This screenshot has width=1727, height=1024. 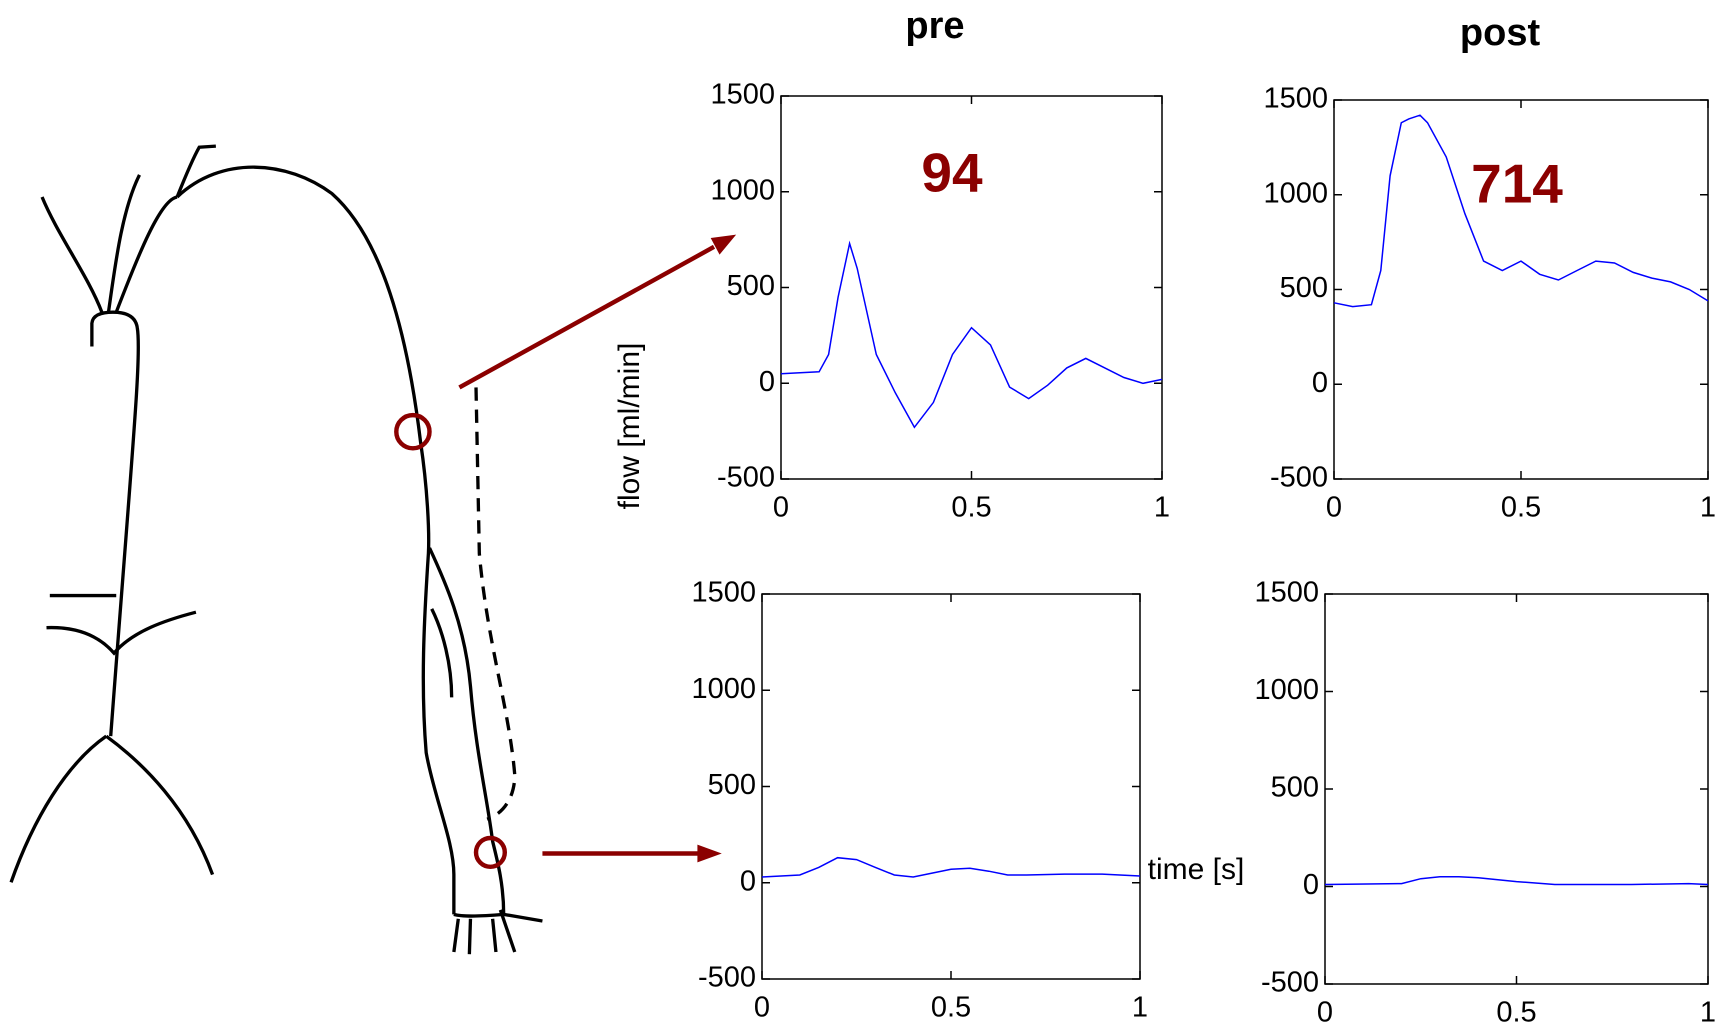 I want to click on x-axis-label: time [s], so click(x=1196, y=869).